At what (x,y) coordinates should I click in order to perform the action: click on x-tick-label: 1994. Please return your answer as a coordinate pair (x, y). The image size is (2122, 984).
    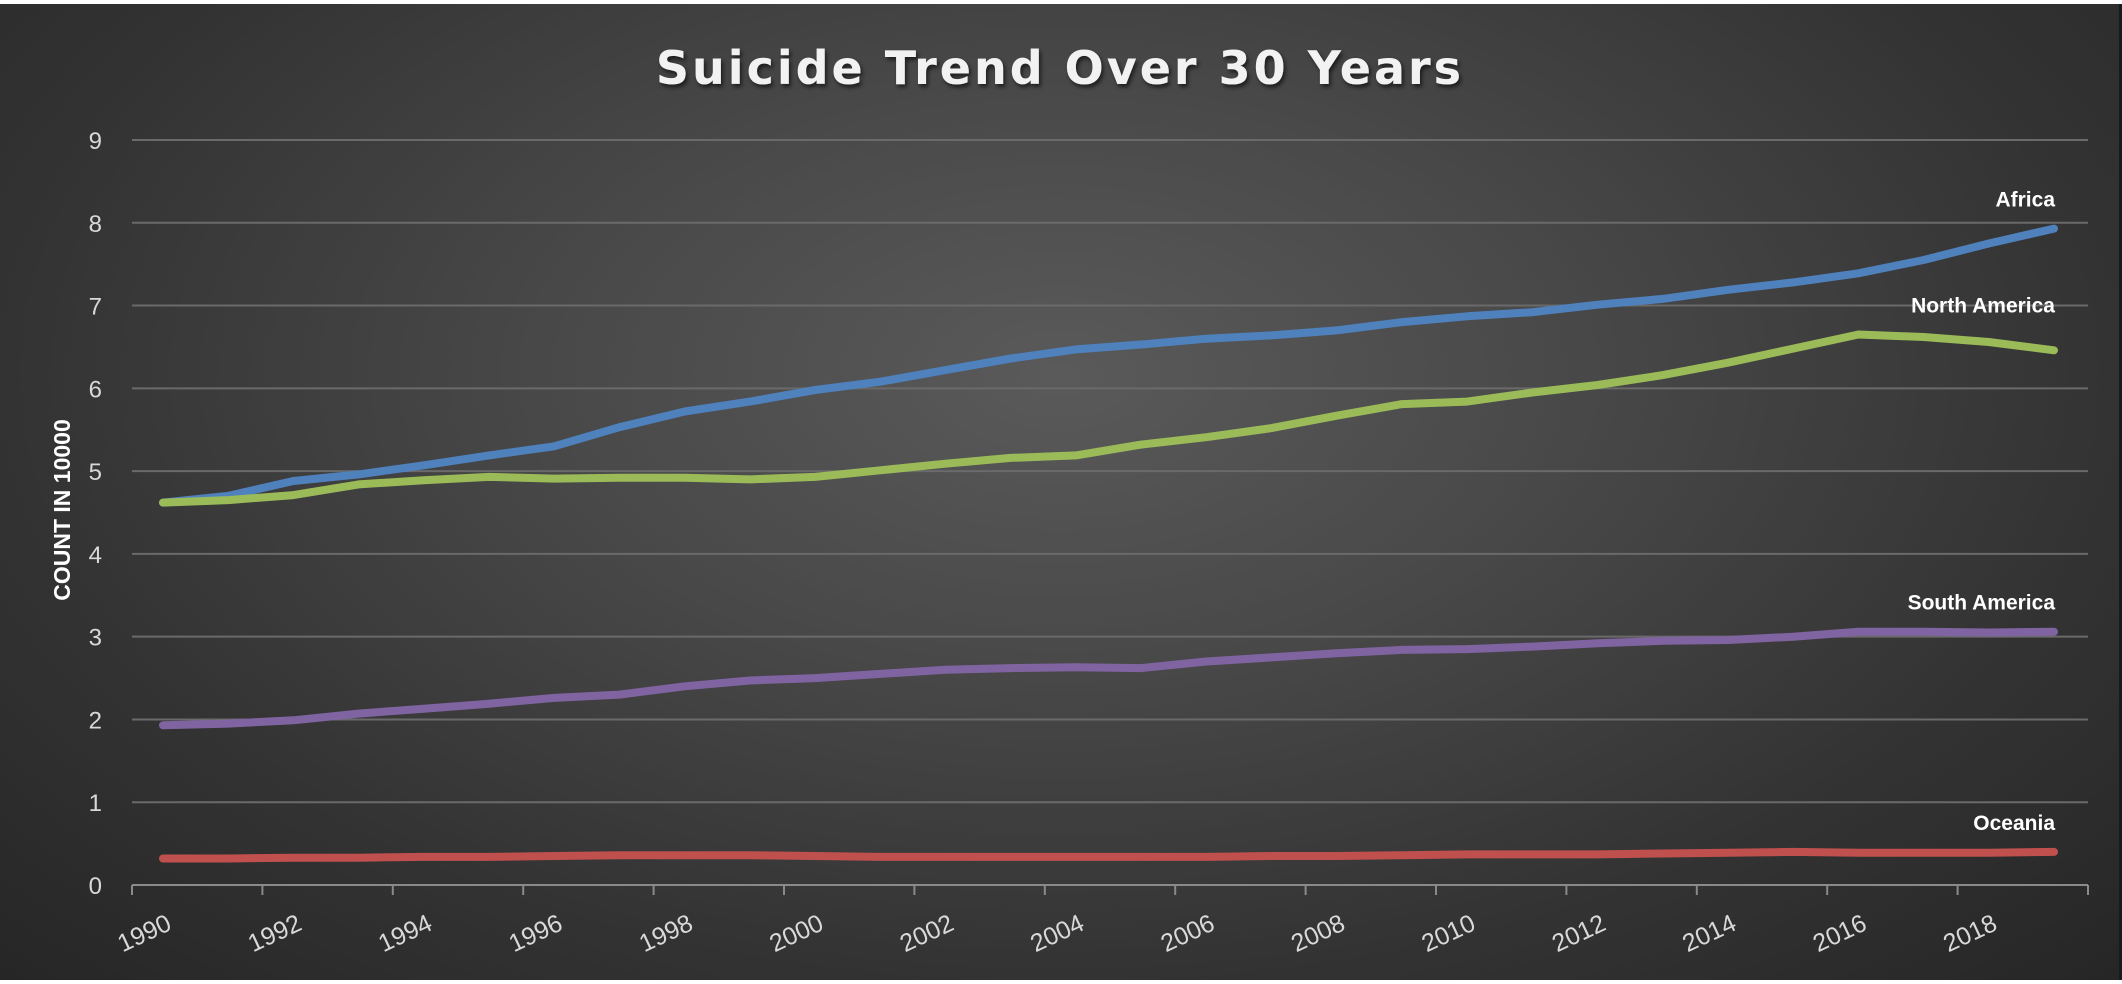
    Looking at the image, I should click on (405, 933).